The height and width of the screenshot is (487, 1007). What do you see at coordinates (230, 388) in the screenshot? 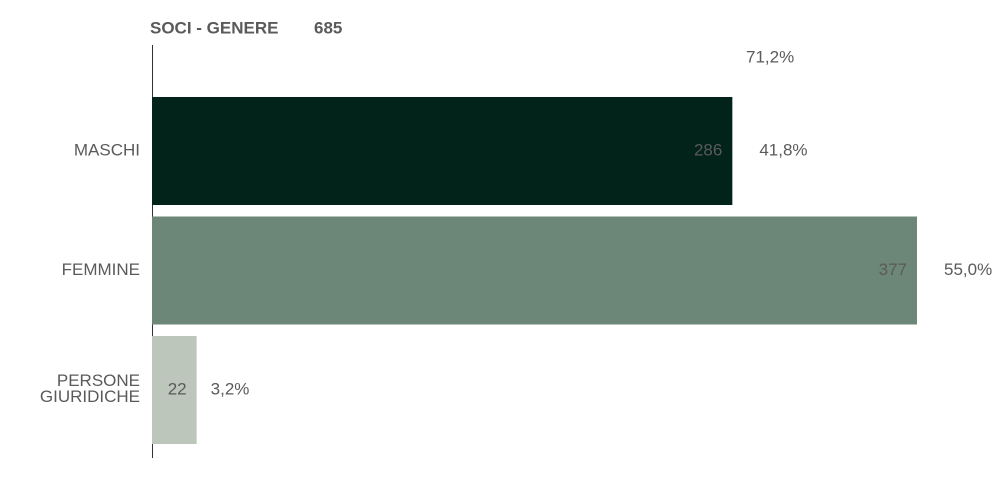
I see `percent-label: 3,2%` at bounding box center [230, 388].